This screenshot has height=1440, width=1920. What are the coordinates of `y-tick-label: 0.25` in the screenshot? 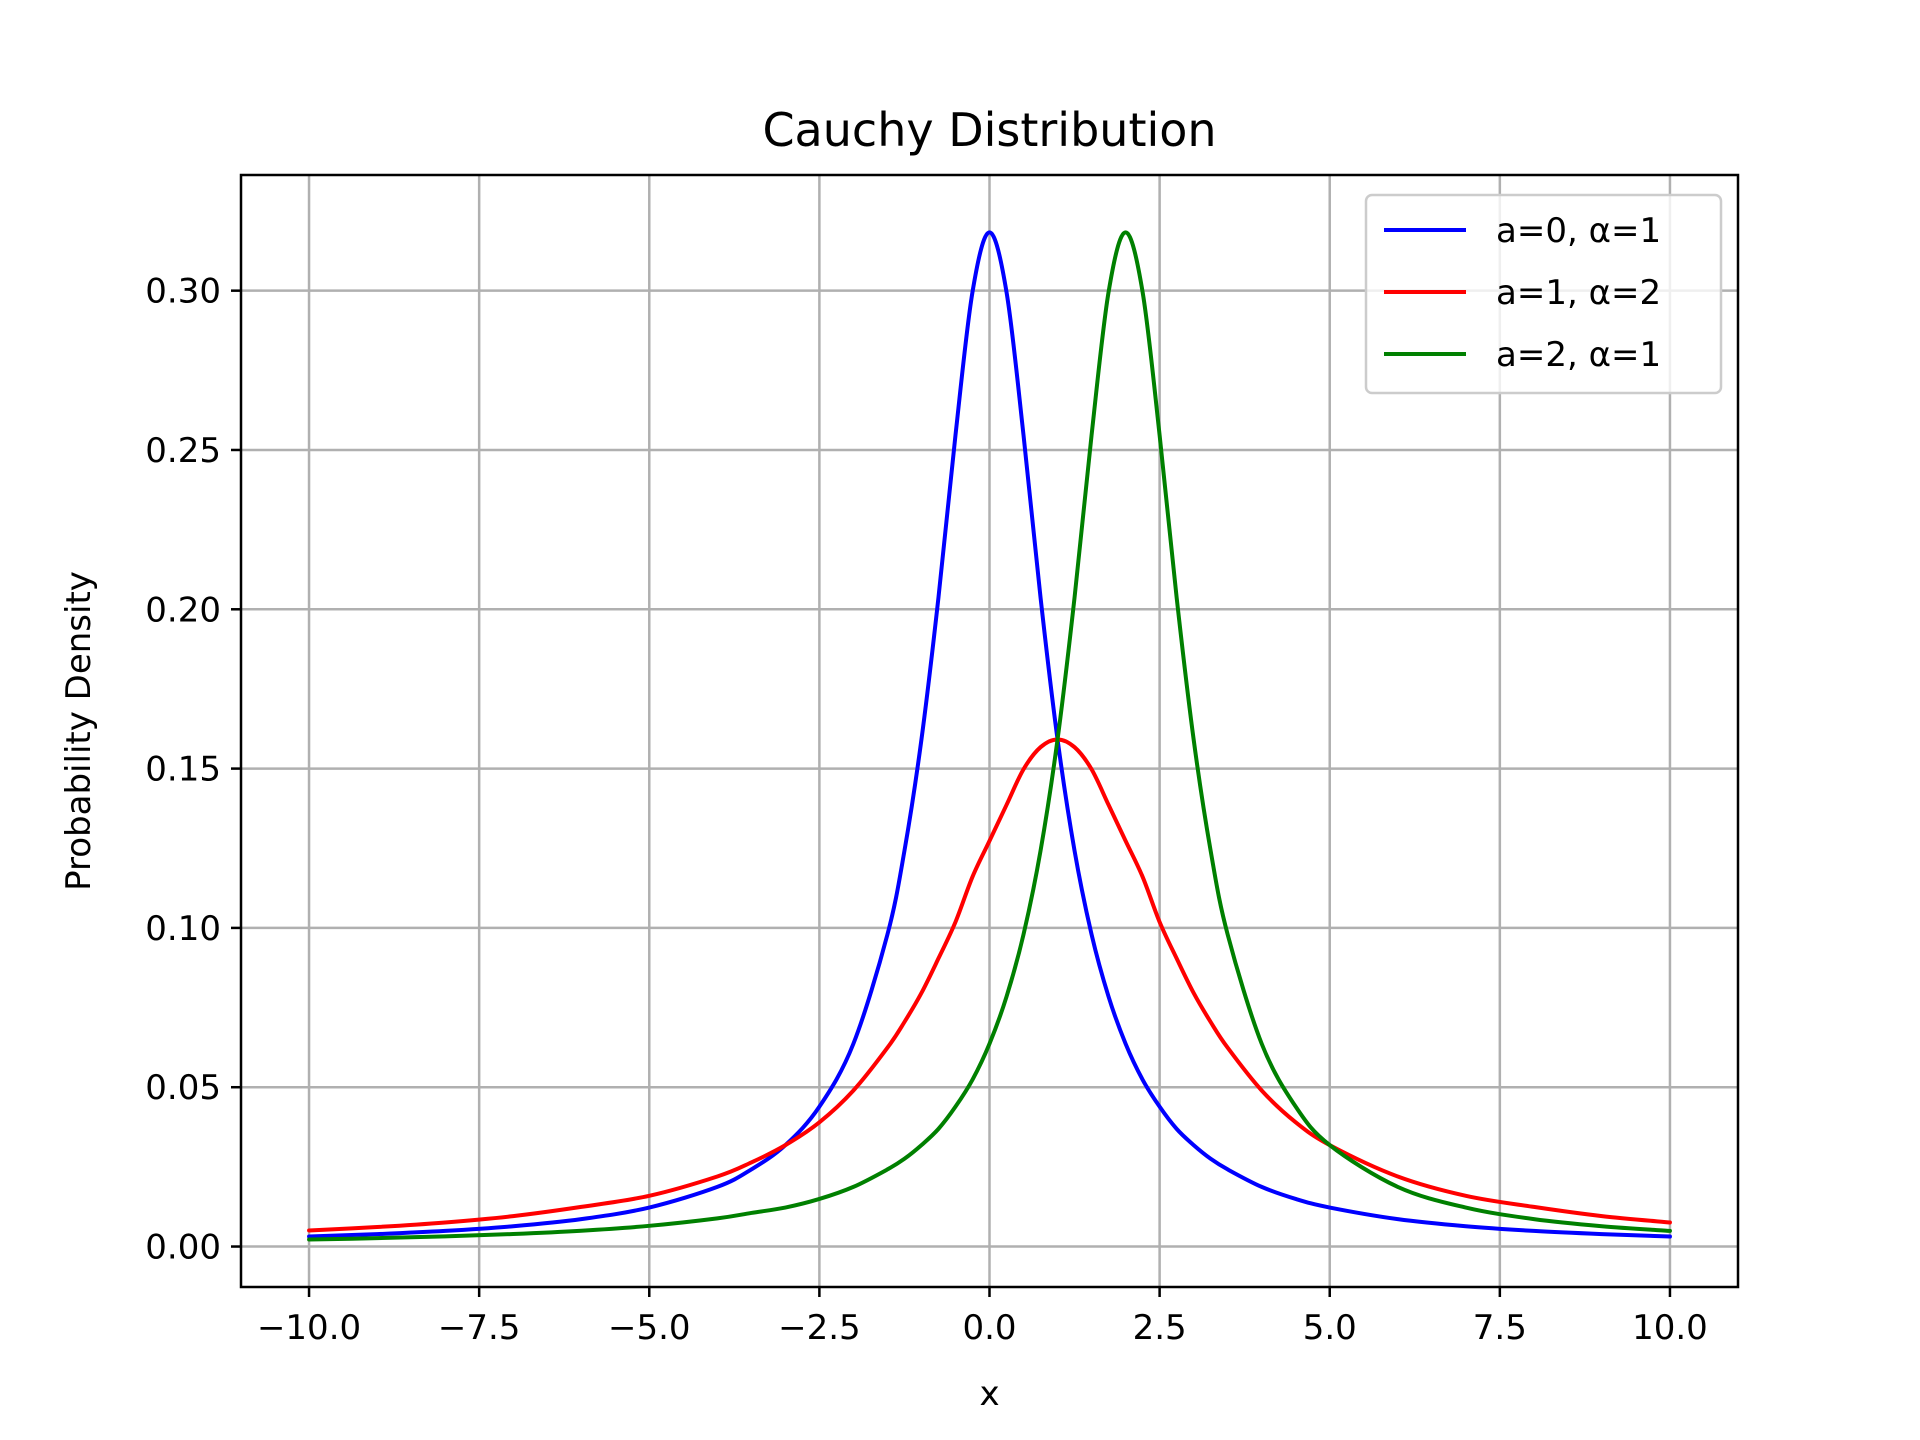 It's located at (183, 451).